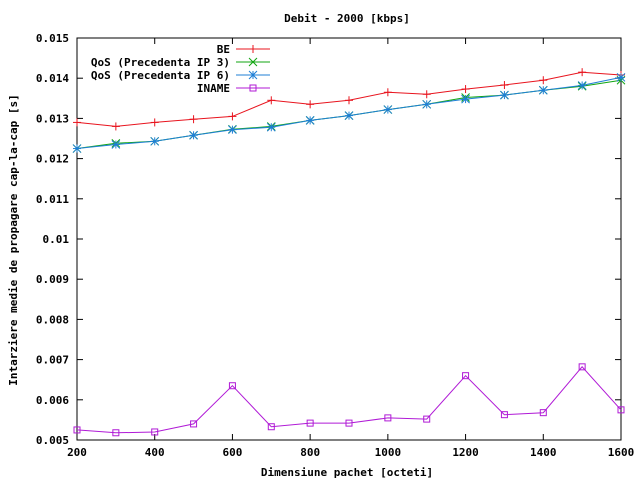 The image size is (640, 485). Describe the element at coordinates (52, 159) in the screenshot. I see `y-tick-label: 0.012` at that location.